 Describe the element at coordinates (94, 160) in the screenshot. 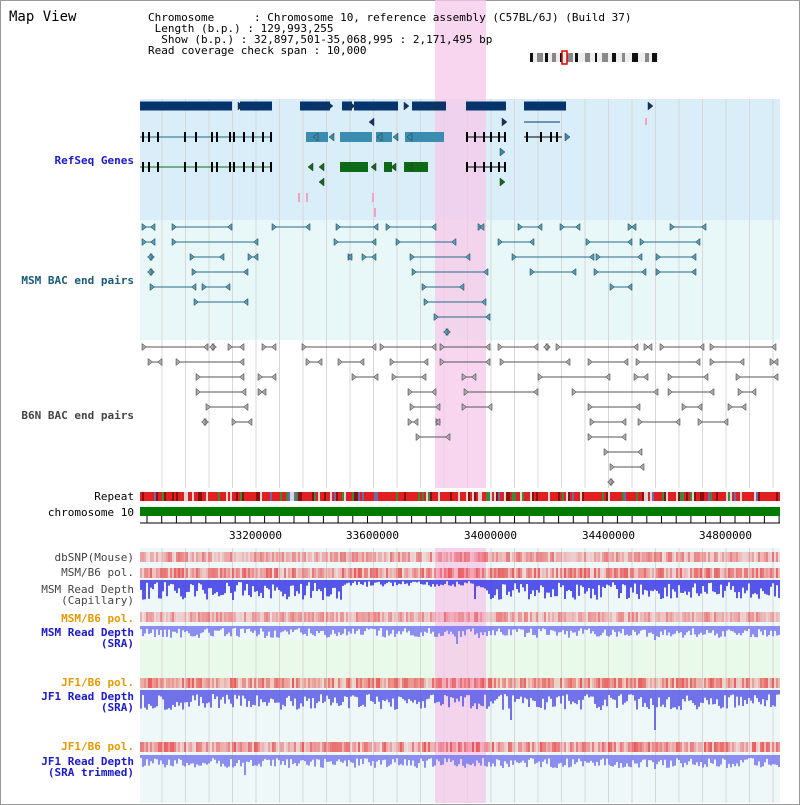

I see `track-label-refseq: RefSeq Genes` at that location.